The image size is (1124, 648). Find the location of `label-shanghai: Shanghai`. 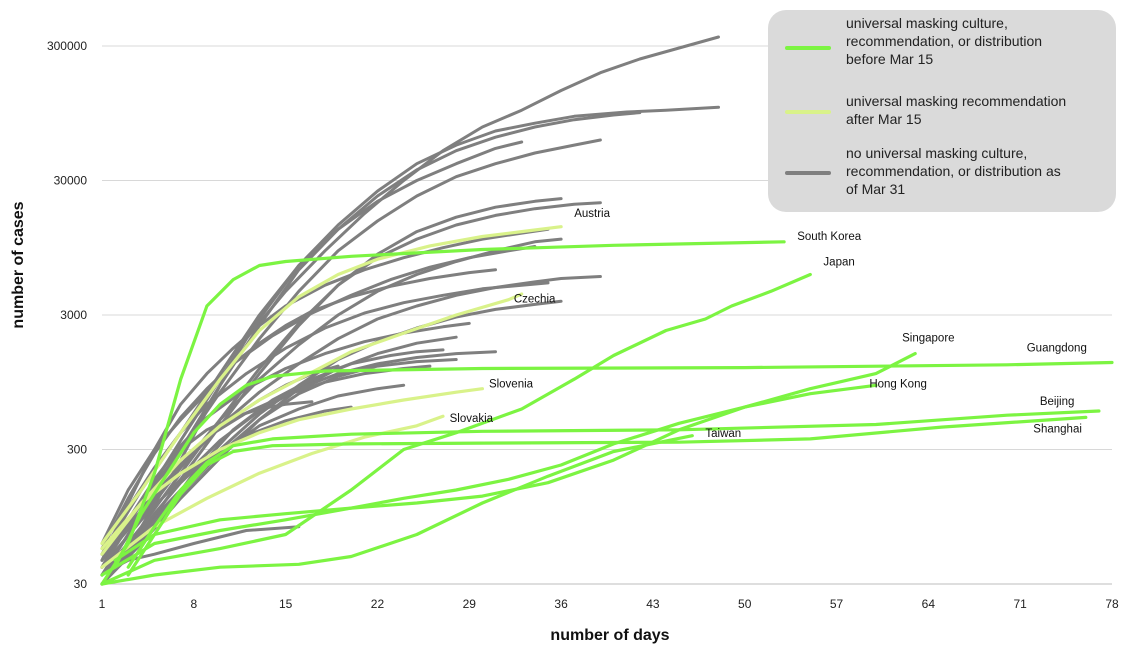

label-shanghai: Shanghai is located at coordinates (1057, 430).